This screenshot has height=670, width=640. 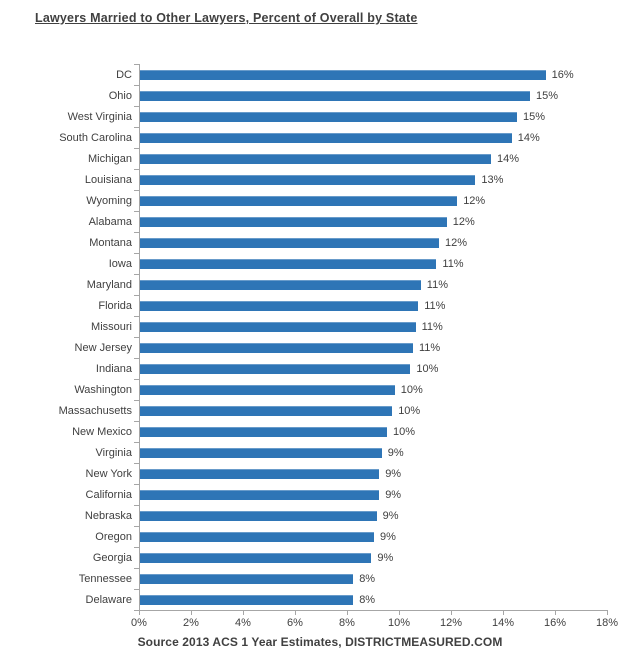 I want to click on category-label: Nebraska, so click(x=108, y=515).